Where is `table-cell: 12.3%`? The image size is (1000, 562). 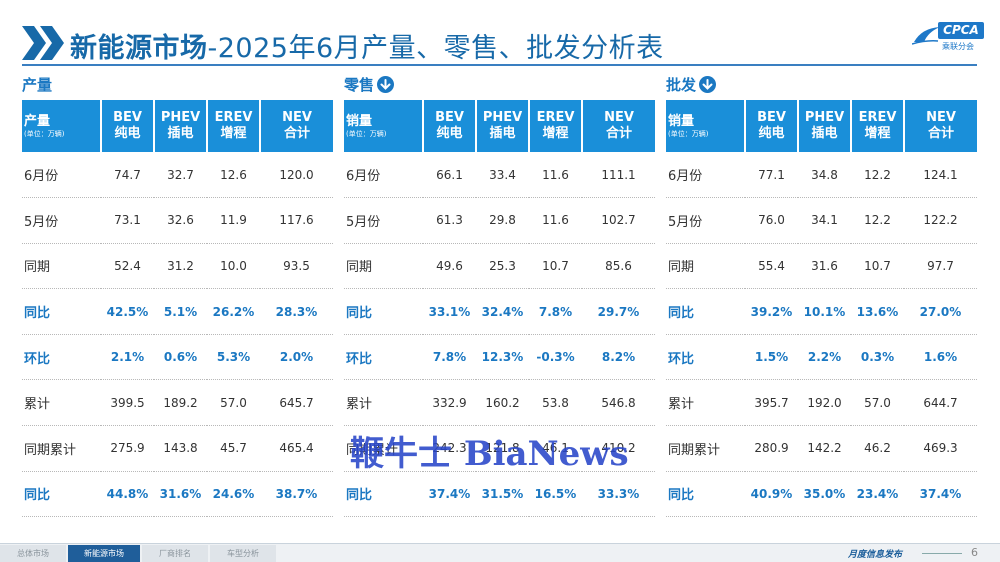
table-cell: 12.3% is located at coordinates (502, 357).